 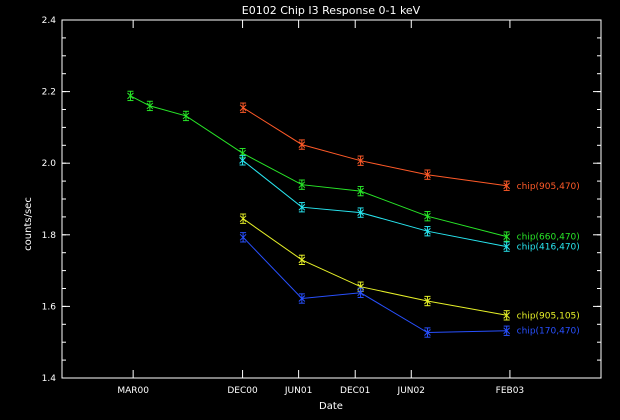 What do you see at coordinates (133, 391) in the screenshot?
I see `x-tick-label: MAR00` at bounding box center [133, 391].